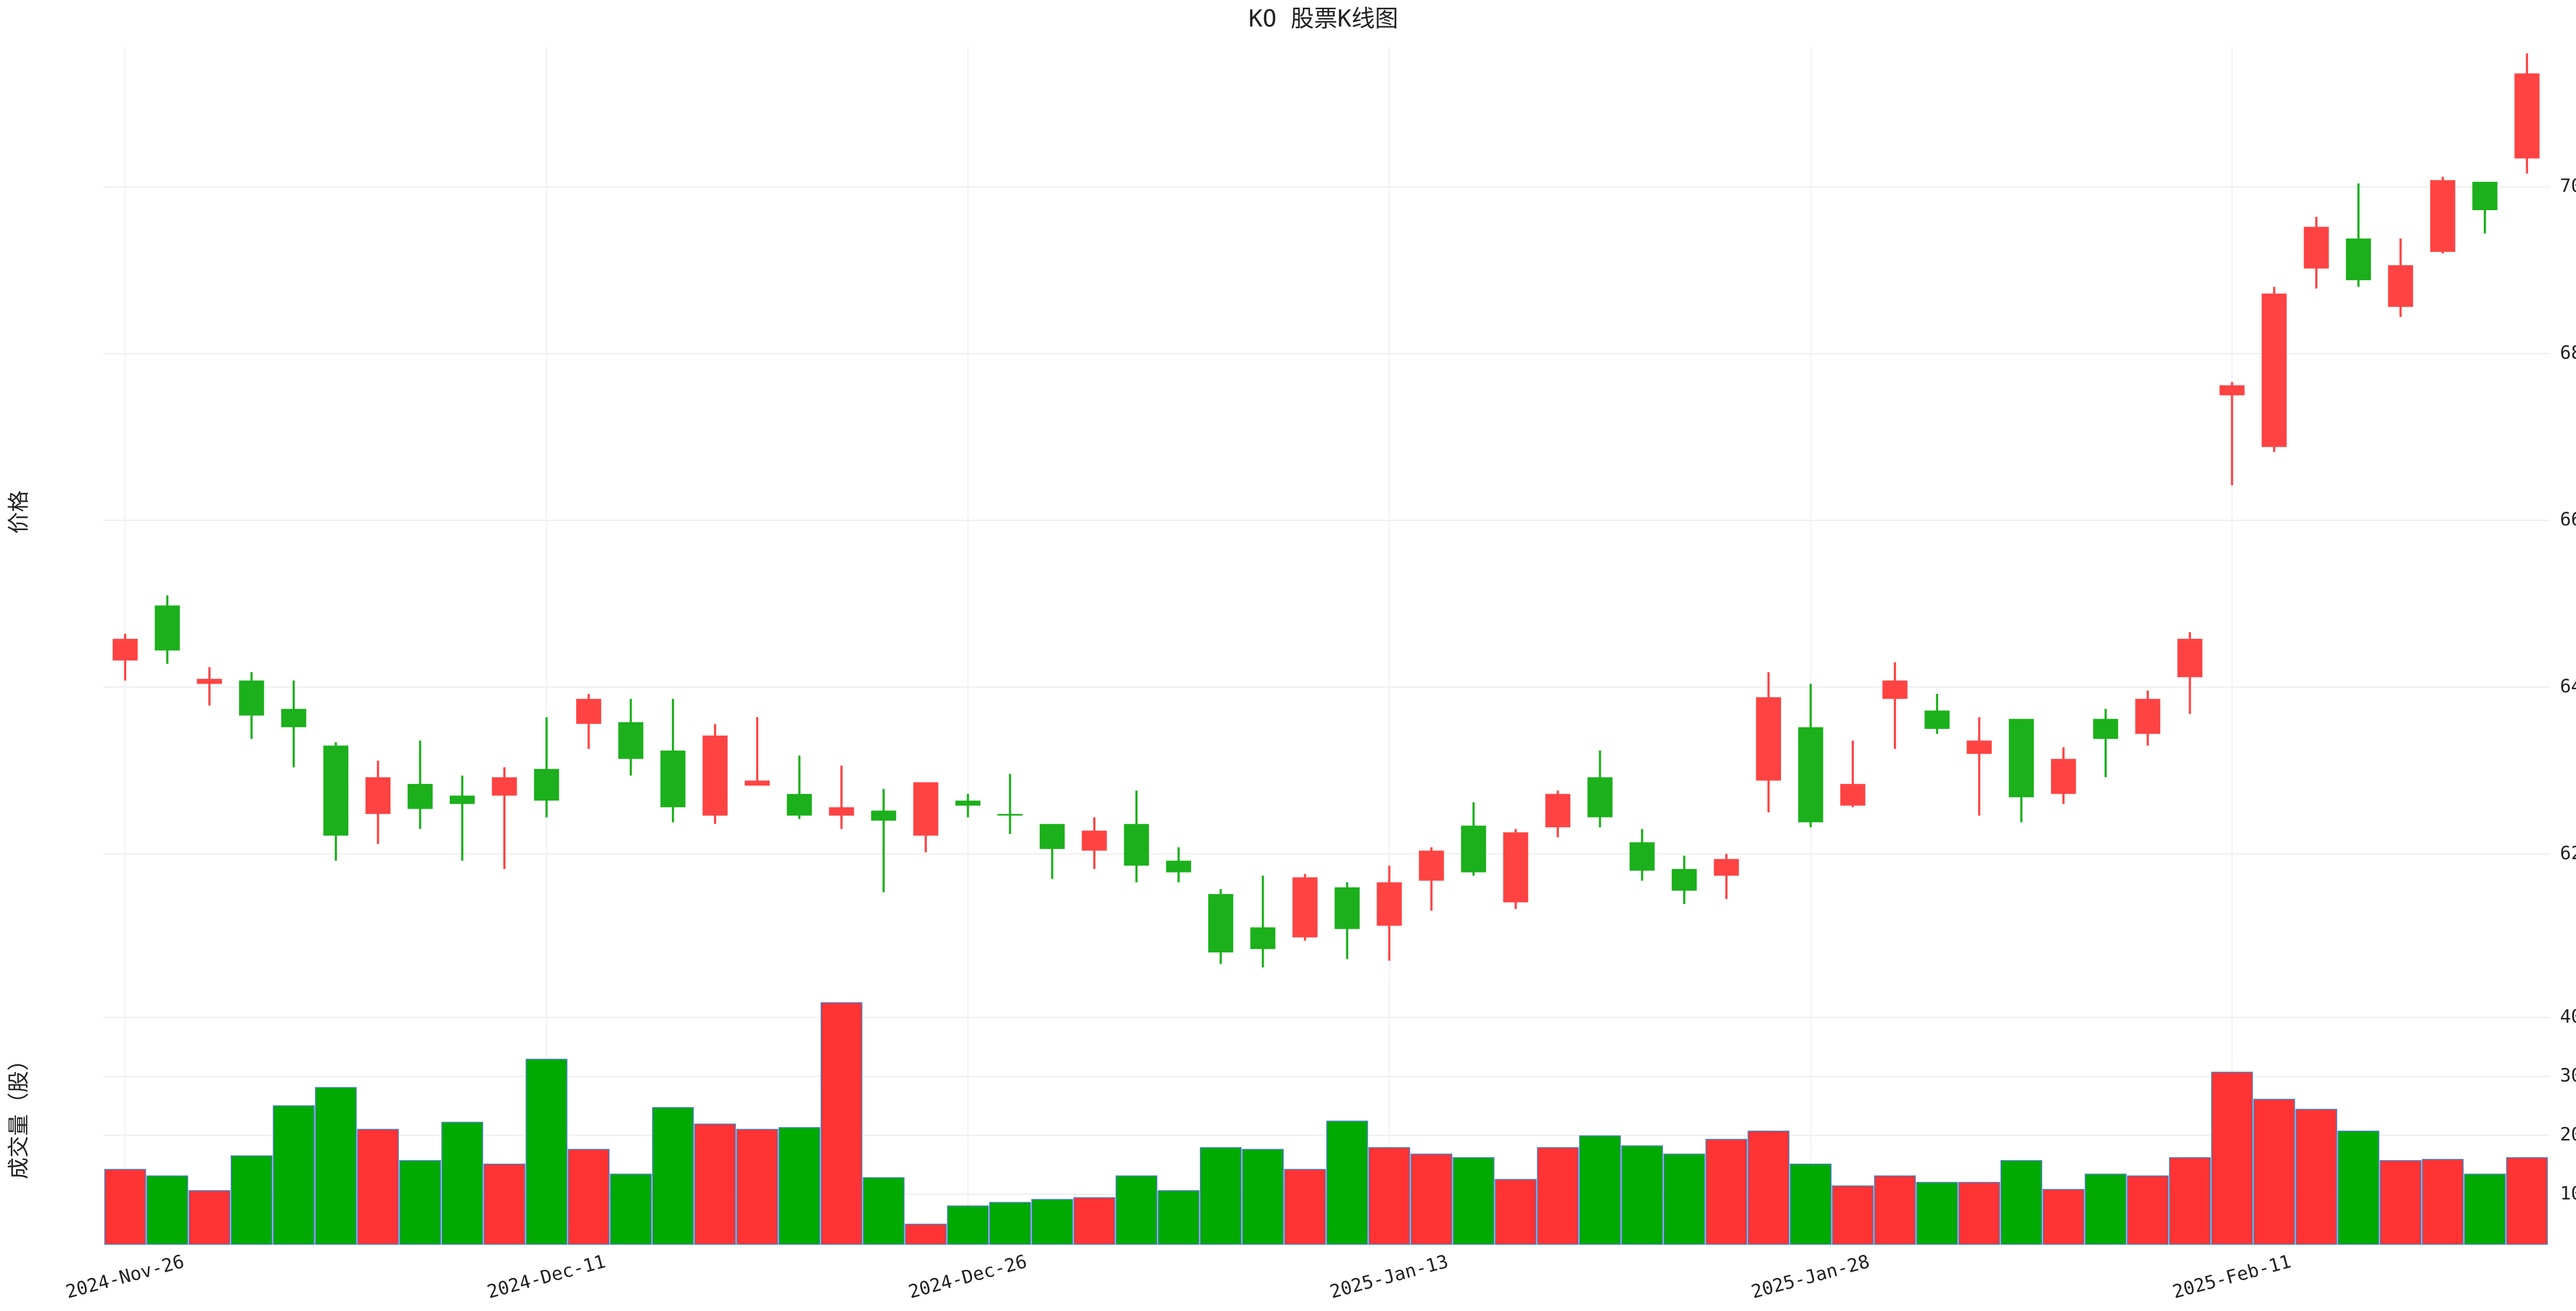 The image size is (2576, 1311). Describe the element at coordinates (2568, 519) in the screenshot. I see `y-tick-label: 66` at that location.